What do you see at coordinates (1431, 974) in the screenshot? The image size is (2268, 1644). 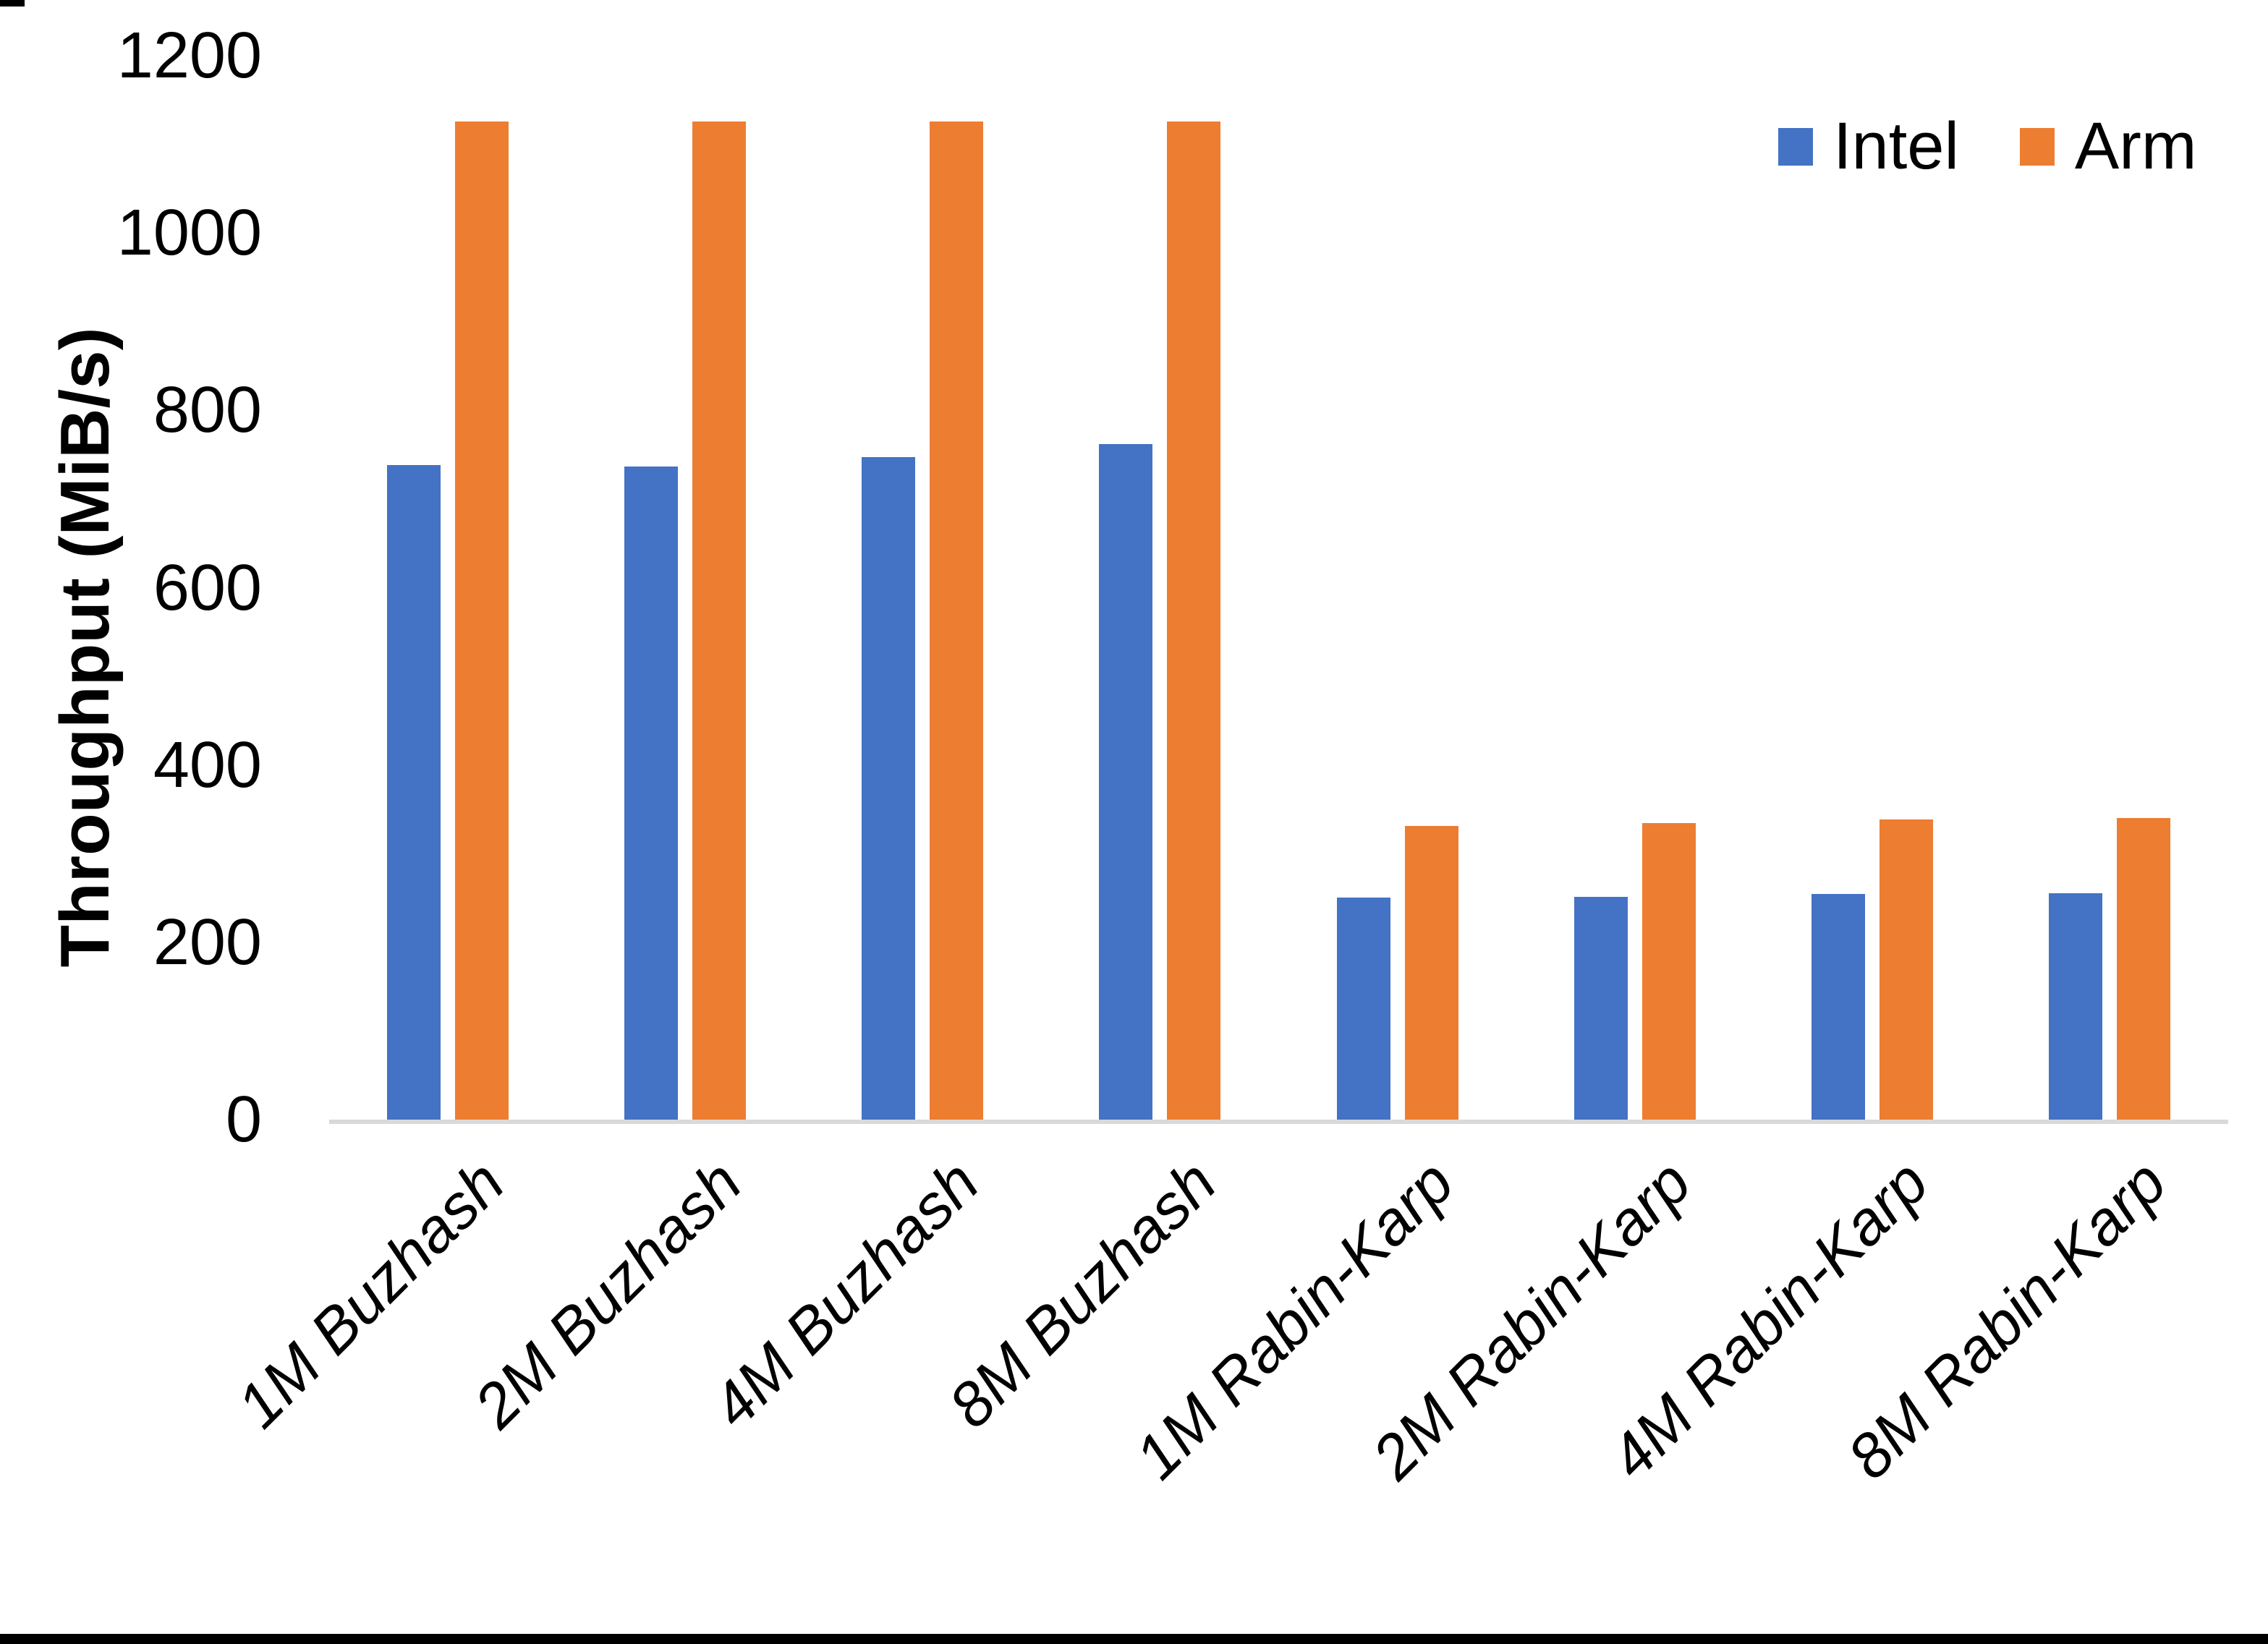 I see `bar-arm-1m-rabin-karp` at bounding box center [1431, 974].